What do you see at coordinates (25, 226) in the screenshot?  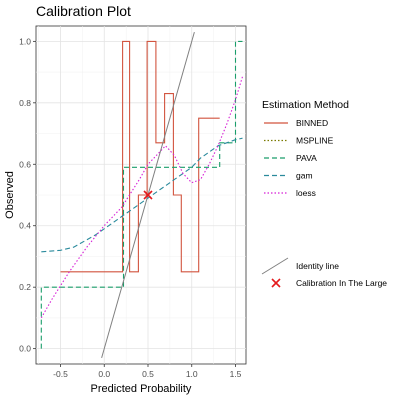 I see `y-tick-label: 0.4` at bounding box center [25, 226].